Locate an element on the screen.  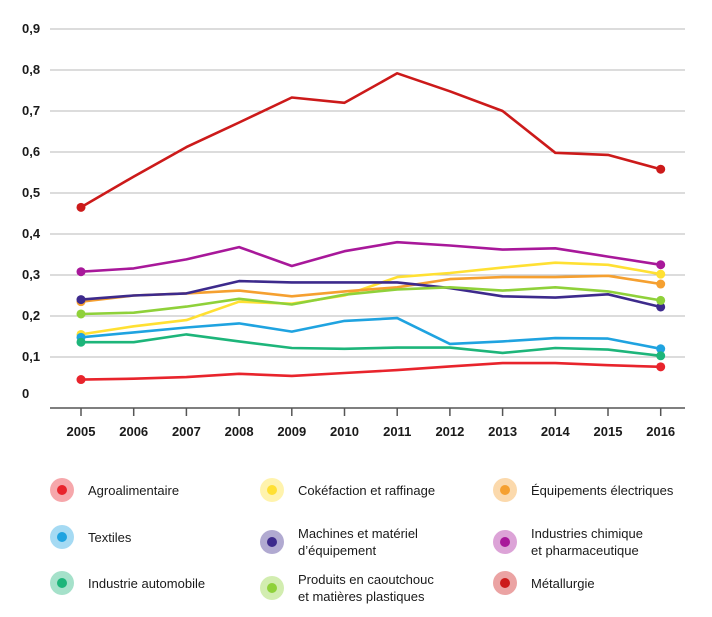
legend-item: Métallurgie is located at coordinates (602, 583).